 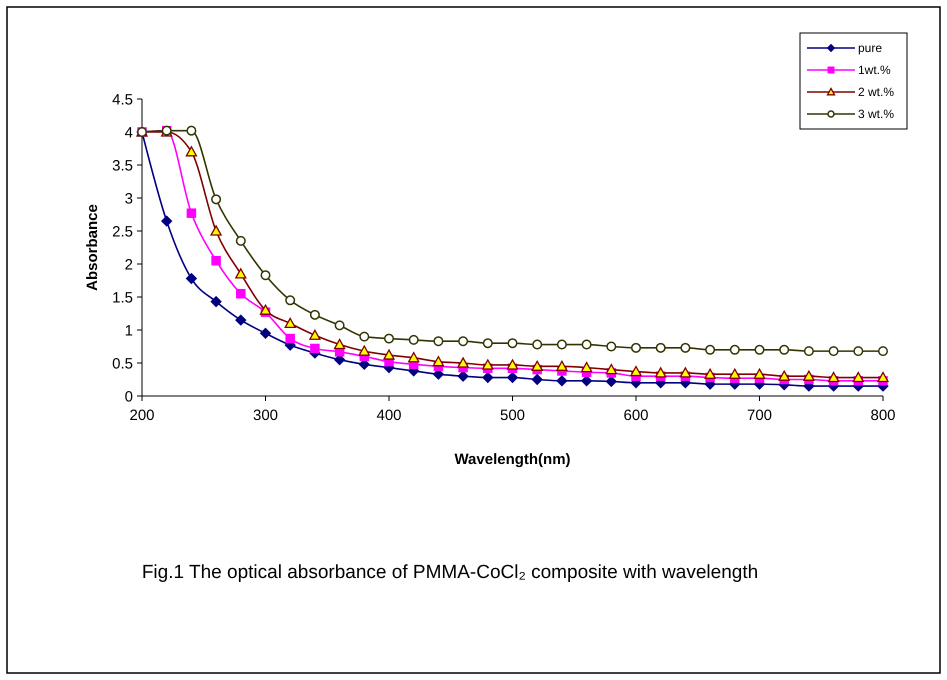 What do you see at coordinates (389, 415) in the screenshot?
I see `x-tick-label: 400` at bounding box center [389, 415].